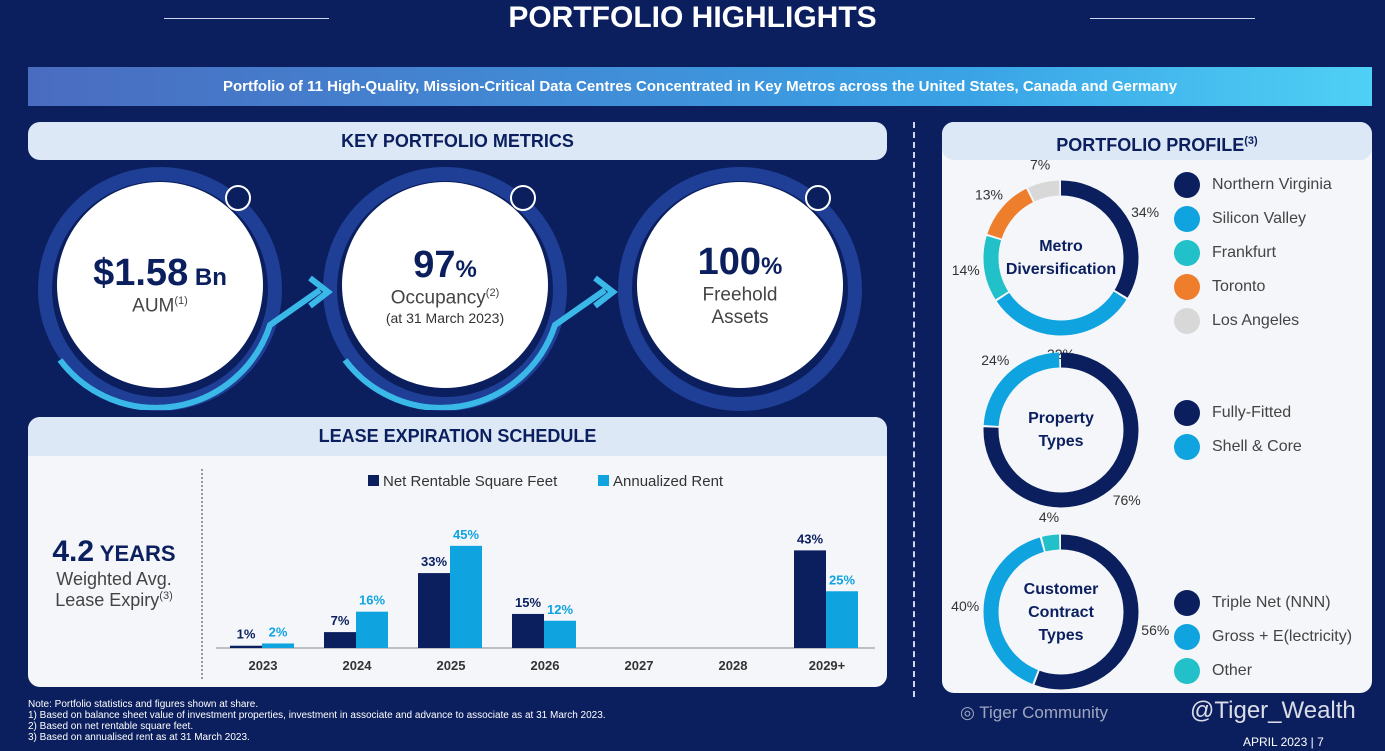 The width and height of the screenshot is (1385, 751). I want to click on x-tick-label: 2027, so click(639, 665).